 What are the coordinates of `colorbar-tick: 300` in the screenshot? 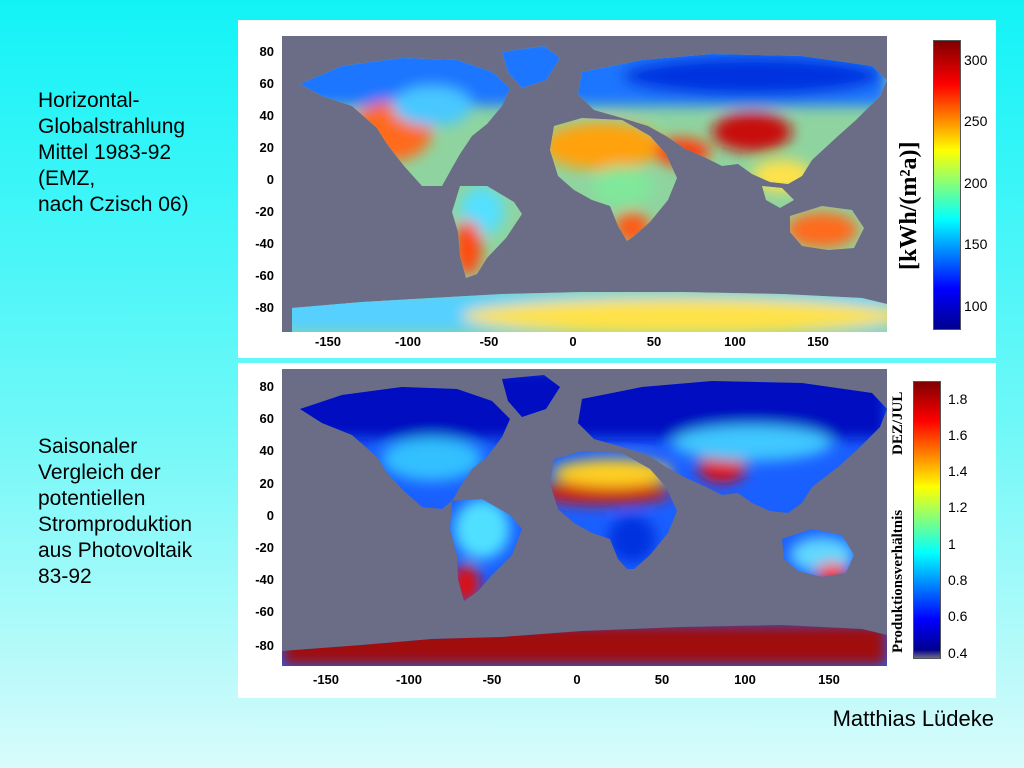 It's located at (976, 60).